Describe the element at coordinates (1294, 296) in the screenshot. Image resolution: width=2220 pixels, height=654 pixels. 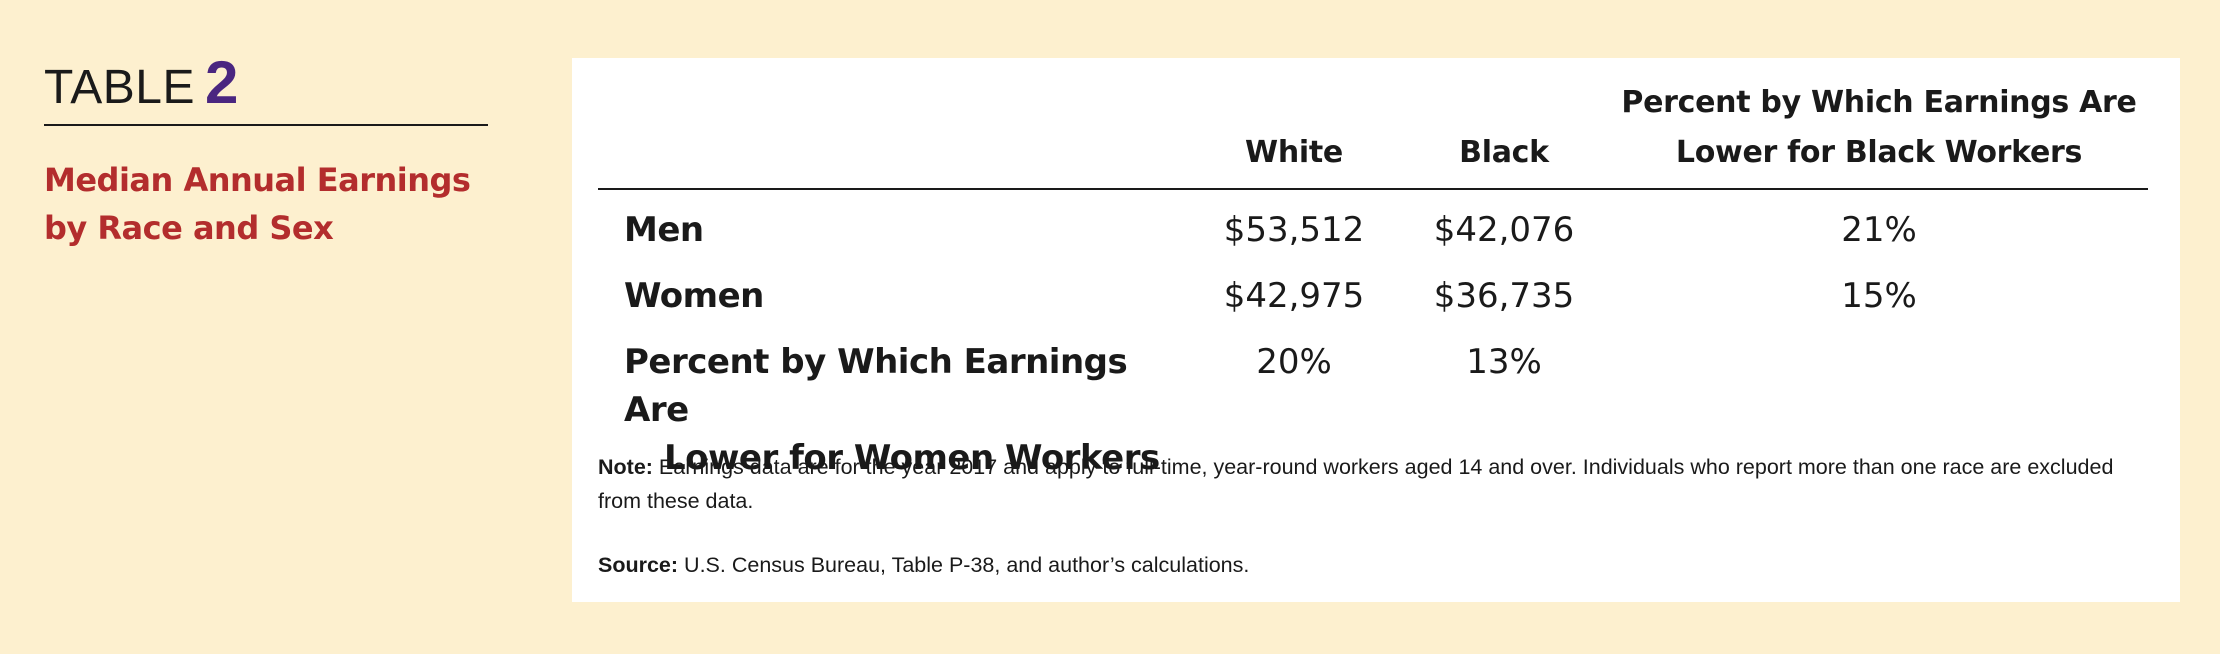
I see `cell-women-white: $42,975` at that location.